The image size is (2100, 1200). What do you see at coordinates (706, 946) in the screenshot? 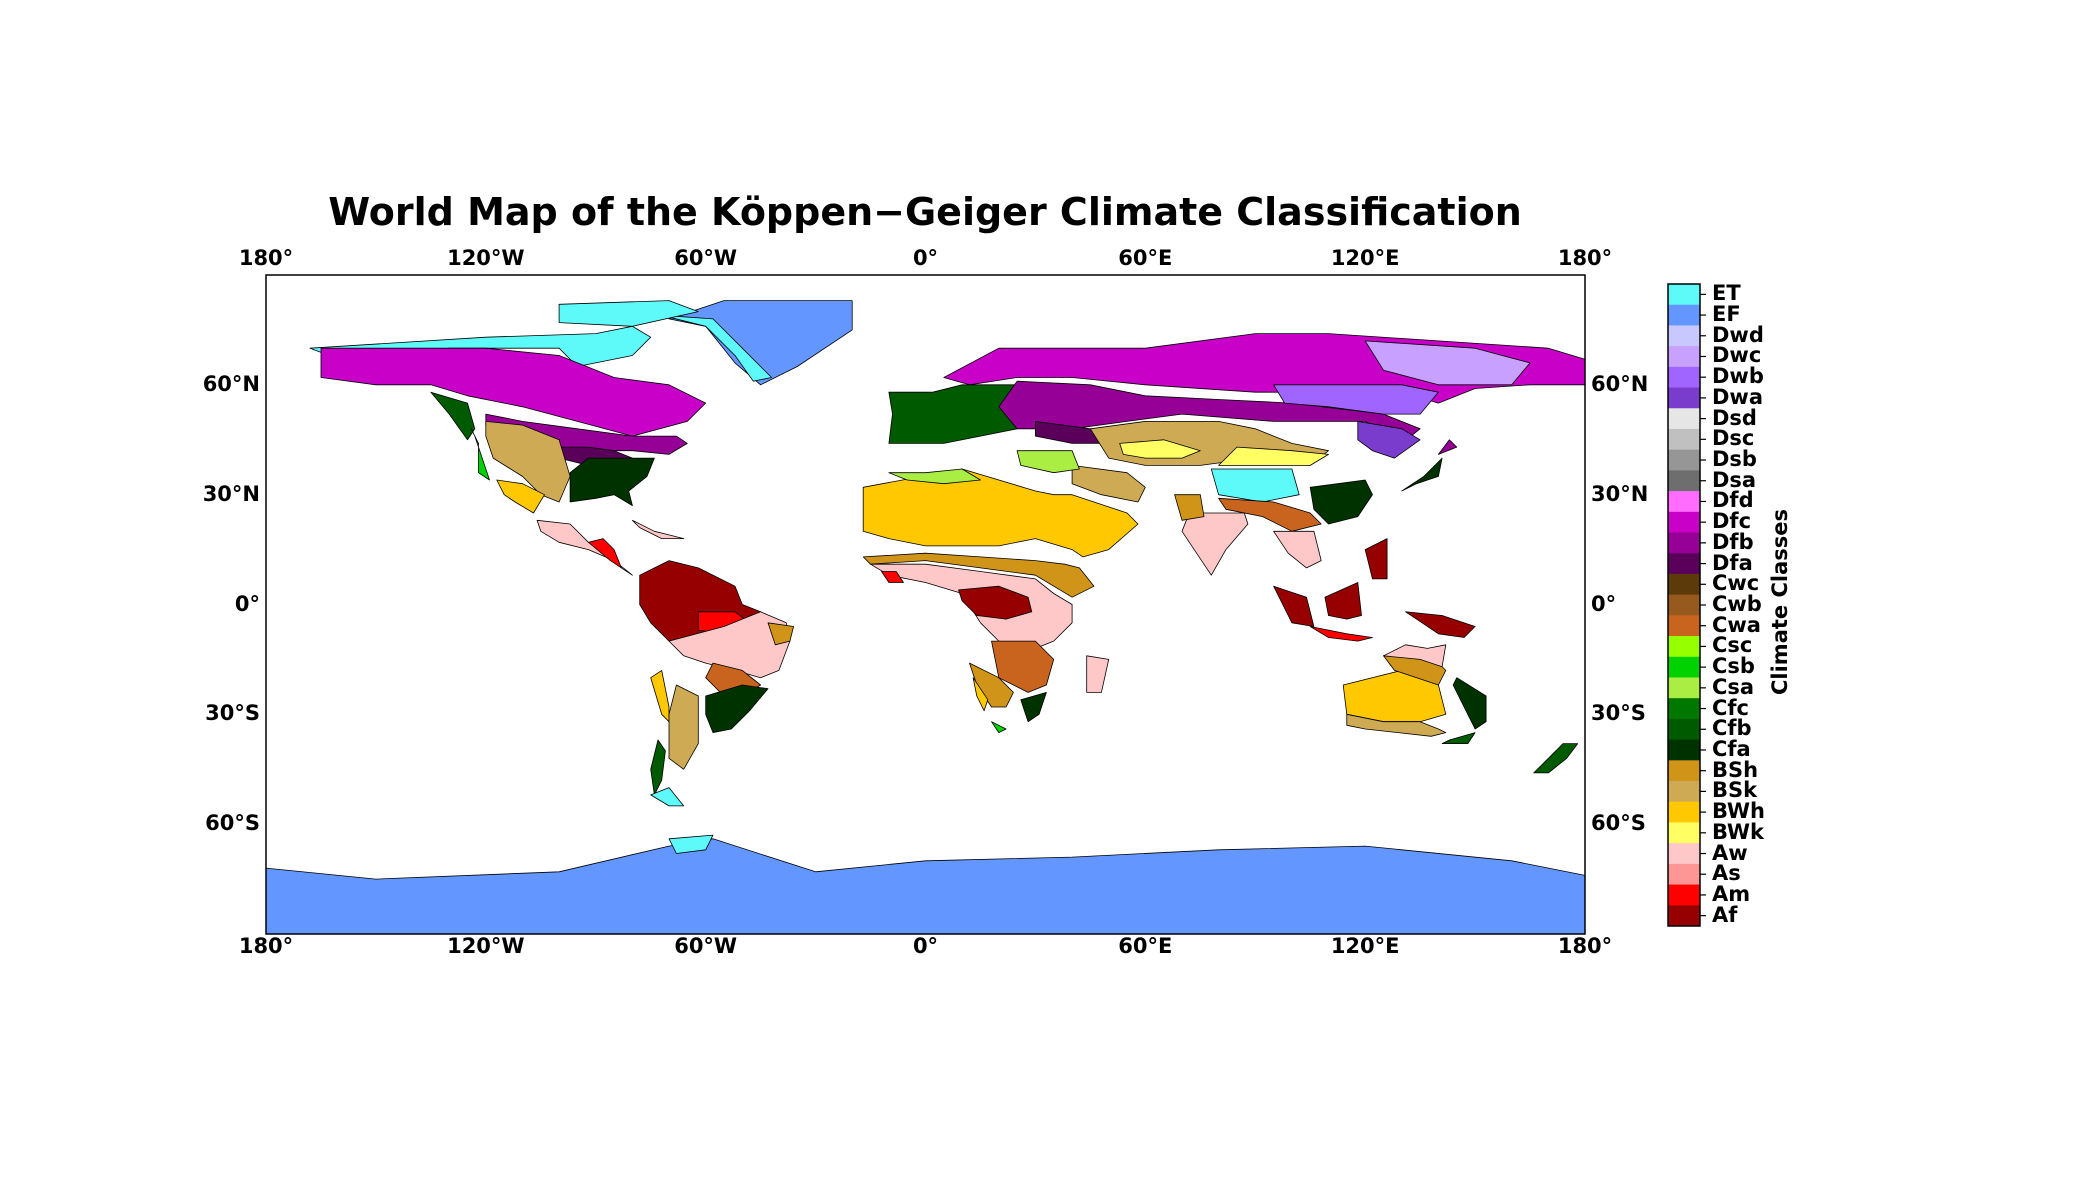
I see `lon-tick-label-bottom: 60°W` at bounding box center [706, 946].